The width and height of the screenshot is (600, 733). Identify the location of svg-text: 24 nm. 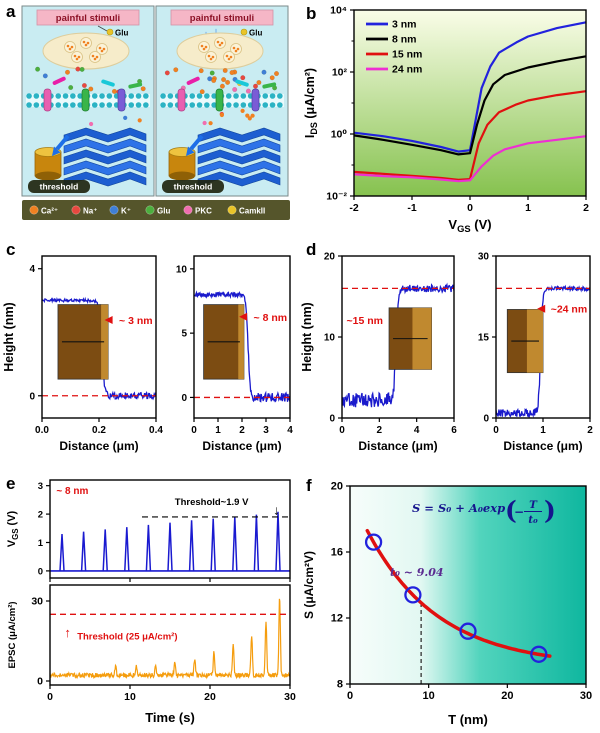
(407, 70).